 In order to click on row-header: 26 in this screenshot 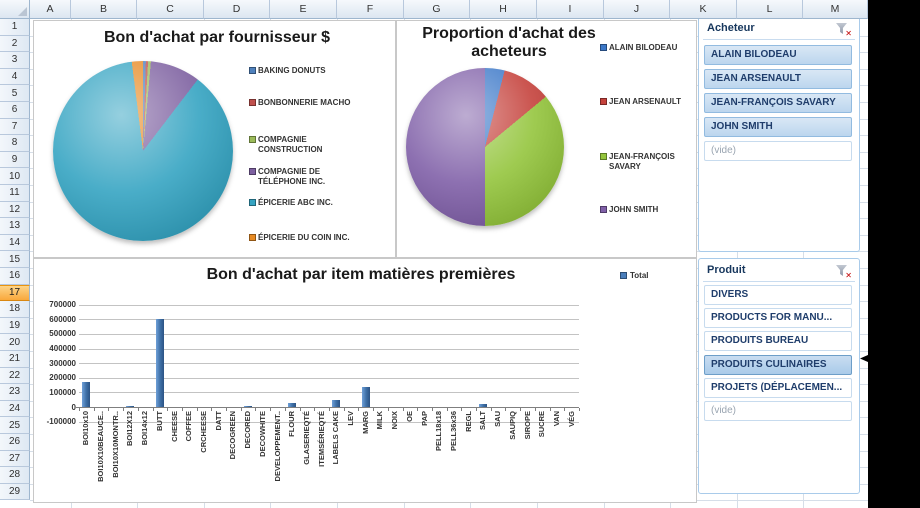, I will do `click(15, 442)`.